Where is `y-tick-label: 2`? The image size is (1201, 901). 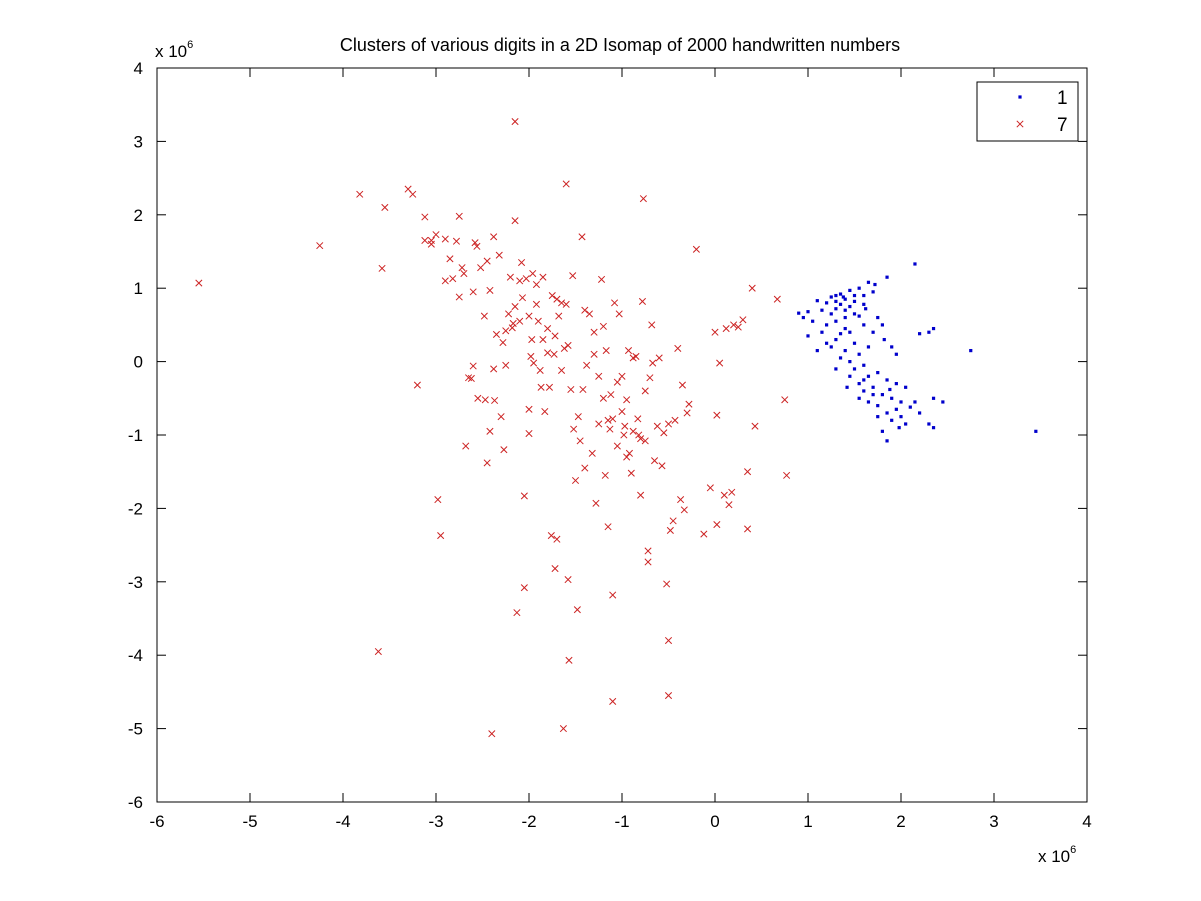
y-tick-label: 2 is located at coordinates (138, 215).